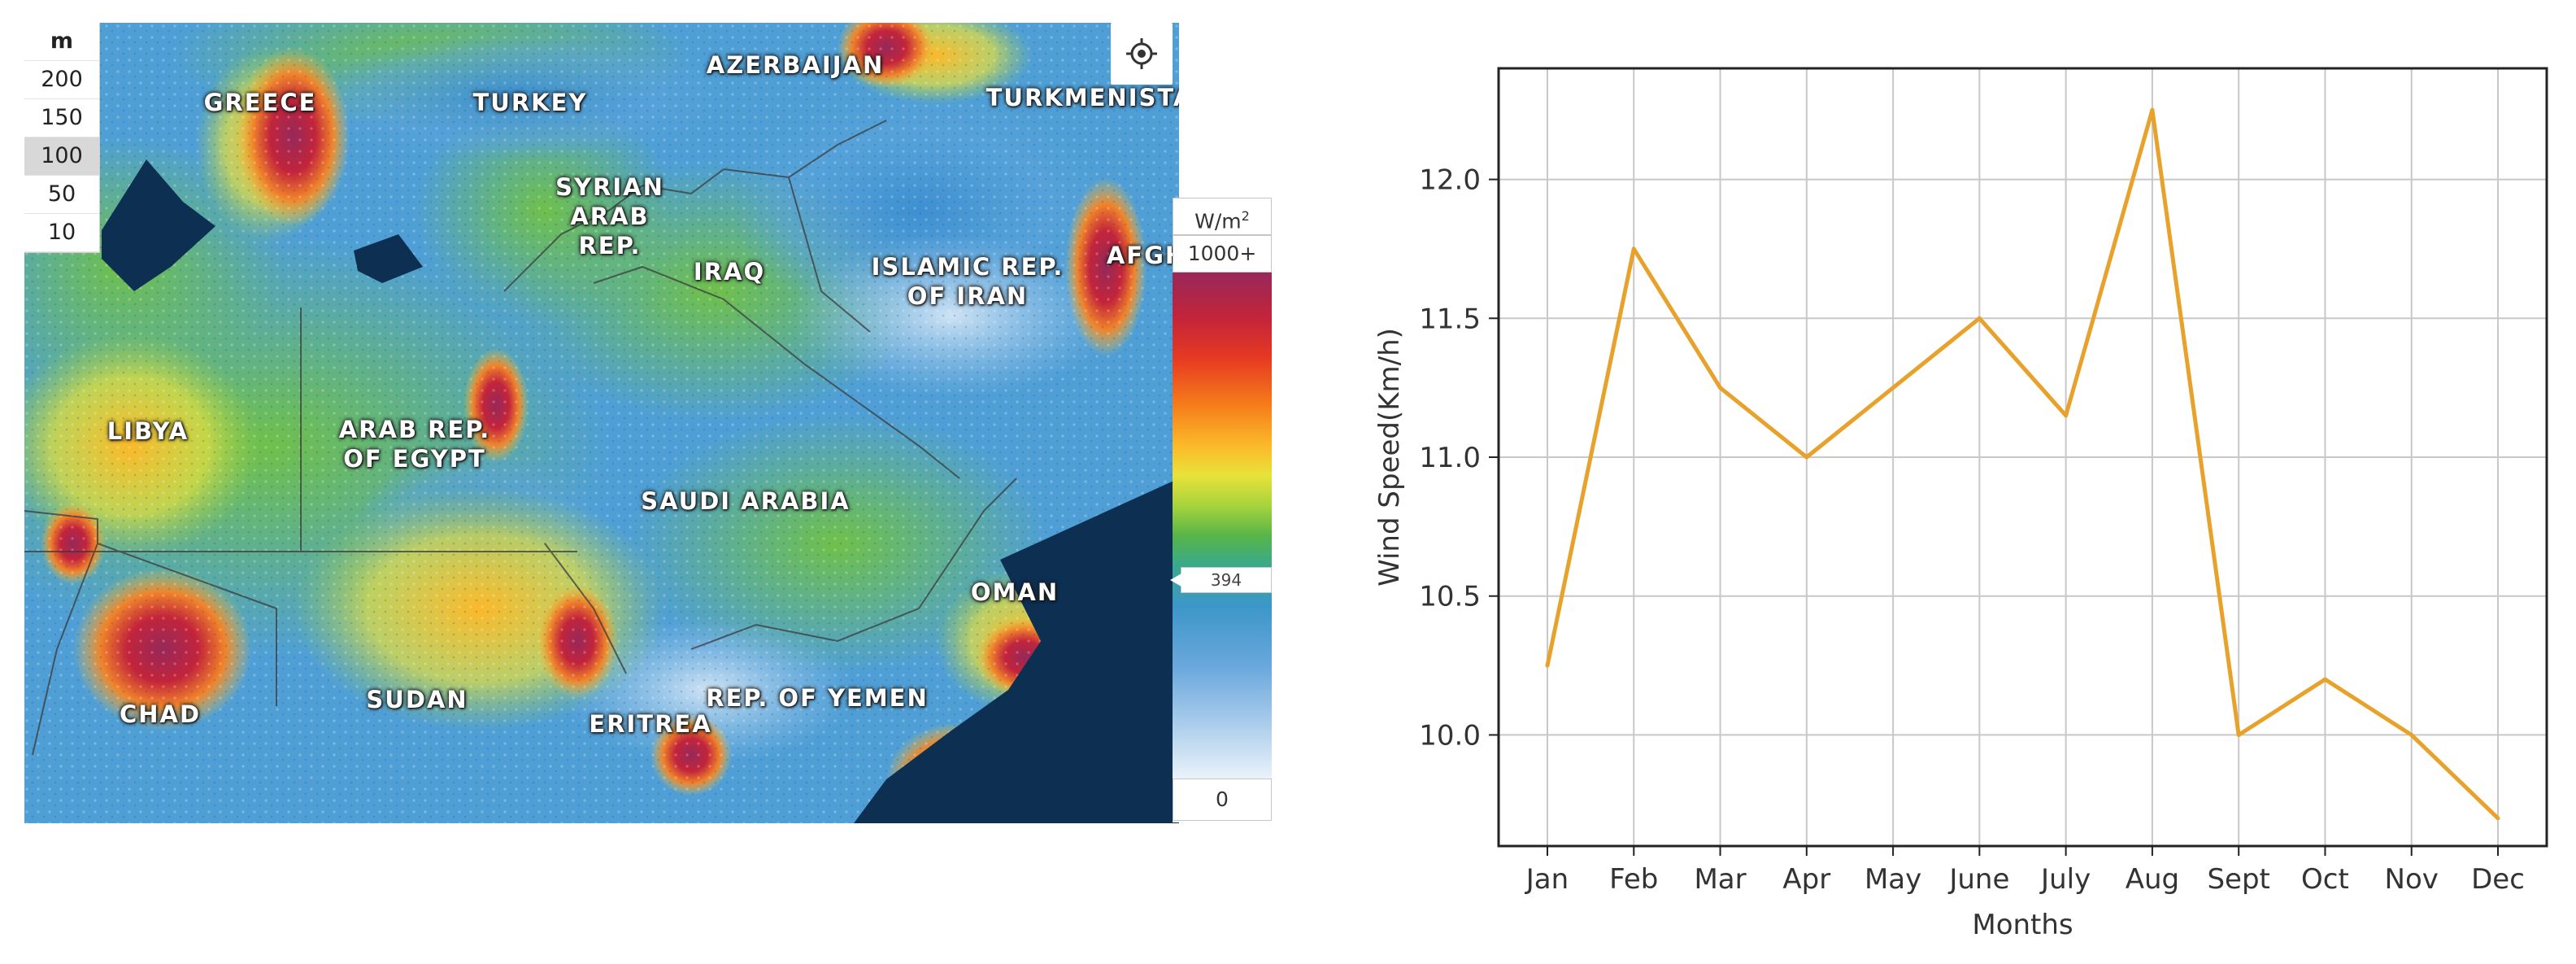 The height and width of the screenshot is (964, 2576). What do you see at coordinates (1893, 388) in the screenshot?
I see `data-point-May` at bounding box center [1893, 388].